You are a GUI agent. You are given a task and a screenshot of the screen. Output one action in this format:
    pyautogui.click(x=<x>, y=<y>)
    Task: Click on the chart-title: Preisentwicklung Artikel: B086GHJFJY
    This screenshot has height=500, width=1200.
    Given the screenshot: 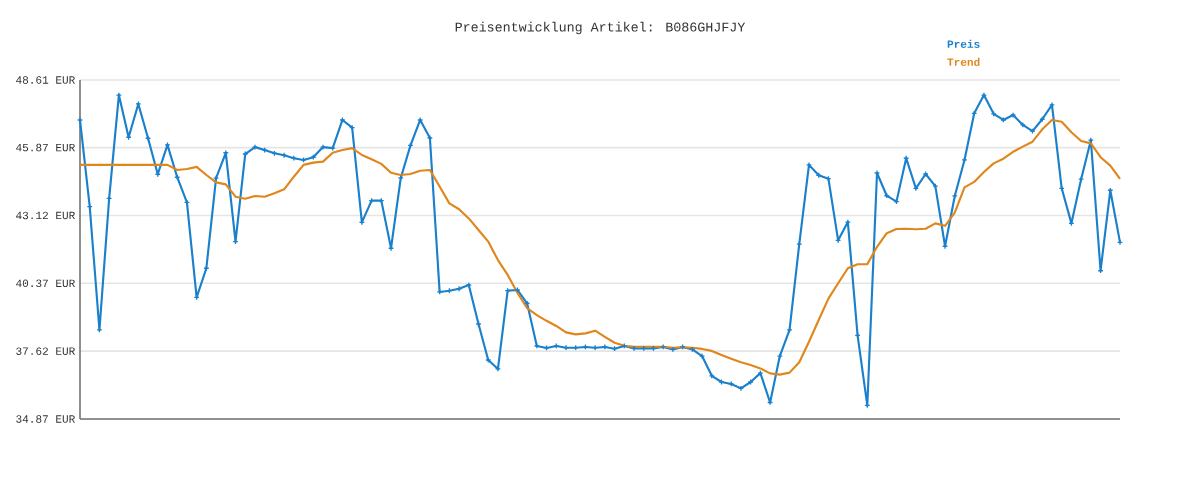 What is the action you would take?
    pyautogui.click(x=600, y=28)
    